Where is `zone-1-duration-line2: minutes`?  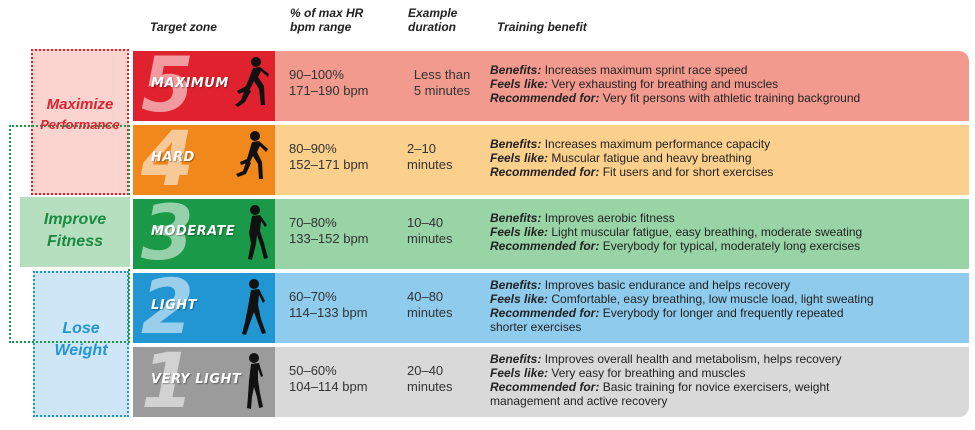 zone-1-duration-line2: minutes is located at coordinates (430, 386).